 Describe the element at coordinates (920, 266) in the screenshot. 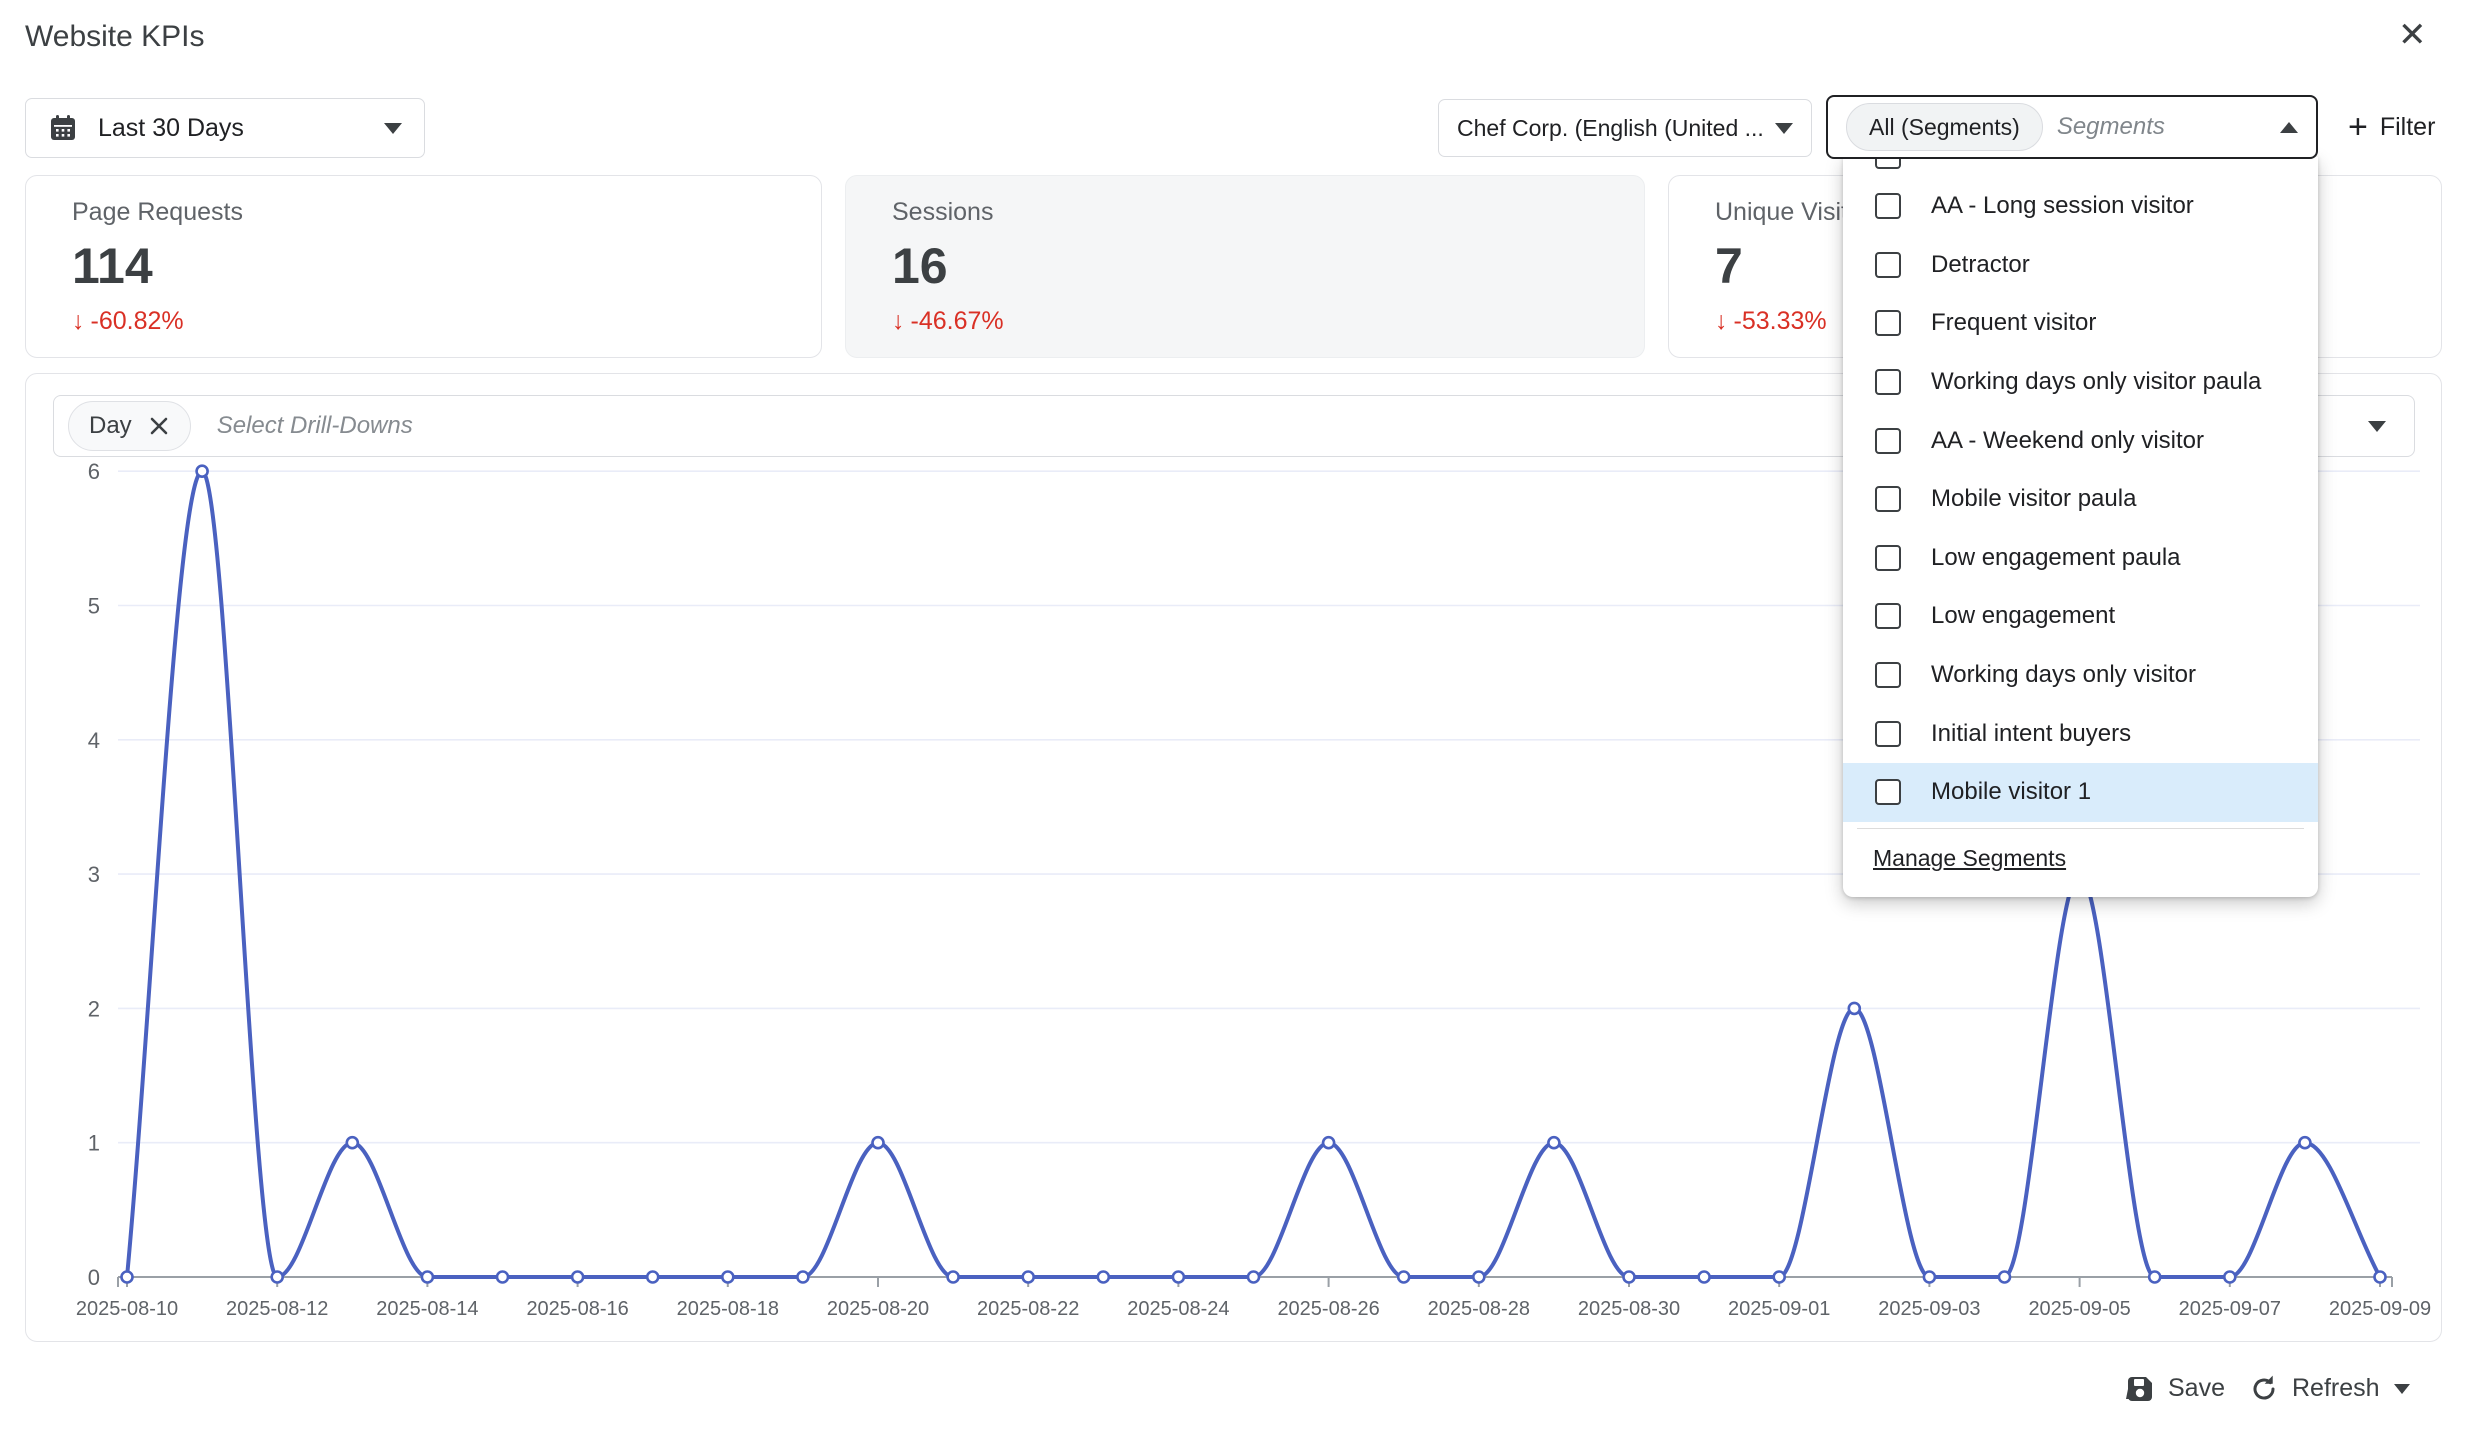

I see `kpi-value: 16` at that location.